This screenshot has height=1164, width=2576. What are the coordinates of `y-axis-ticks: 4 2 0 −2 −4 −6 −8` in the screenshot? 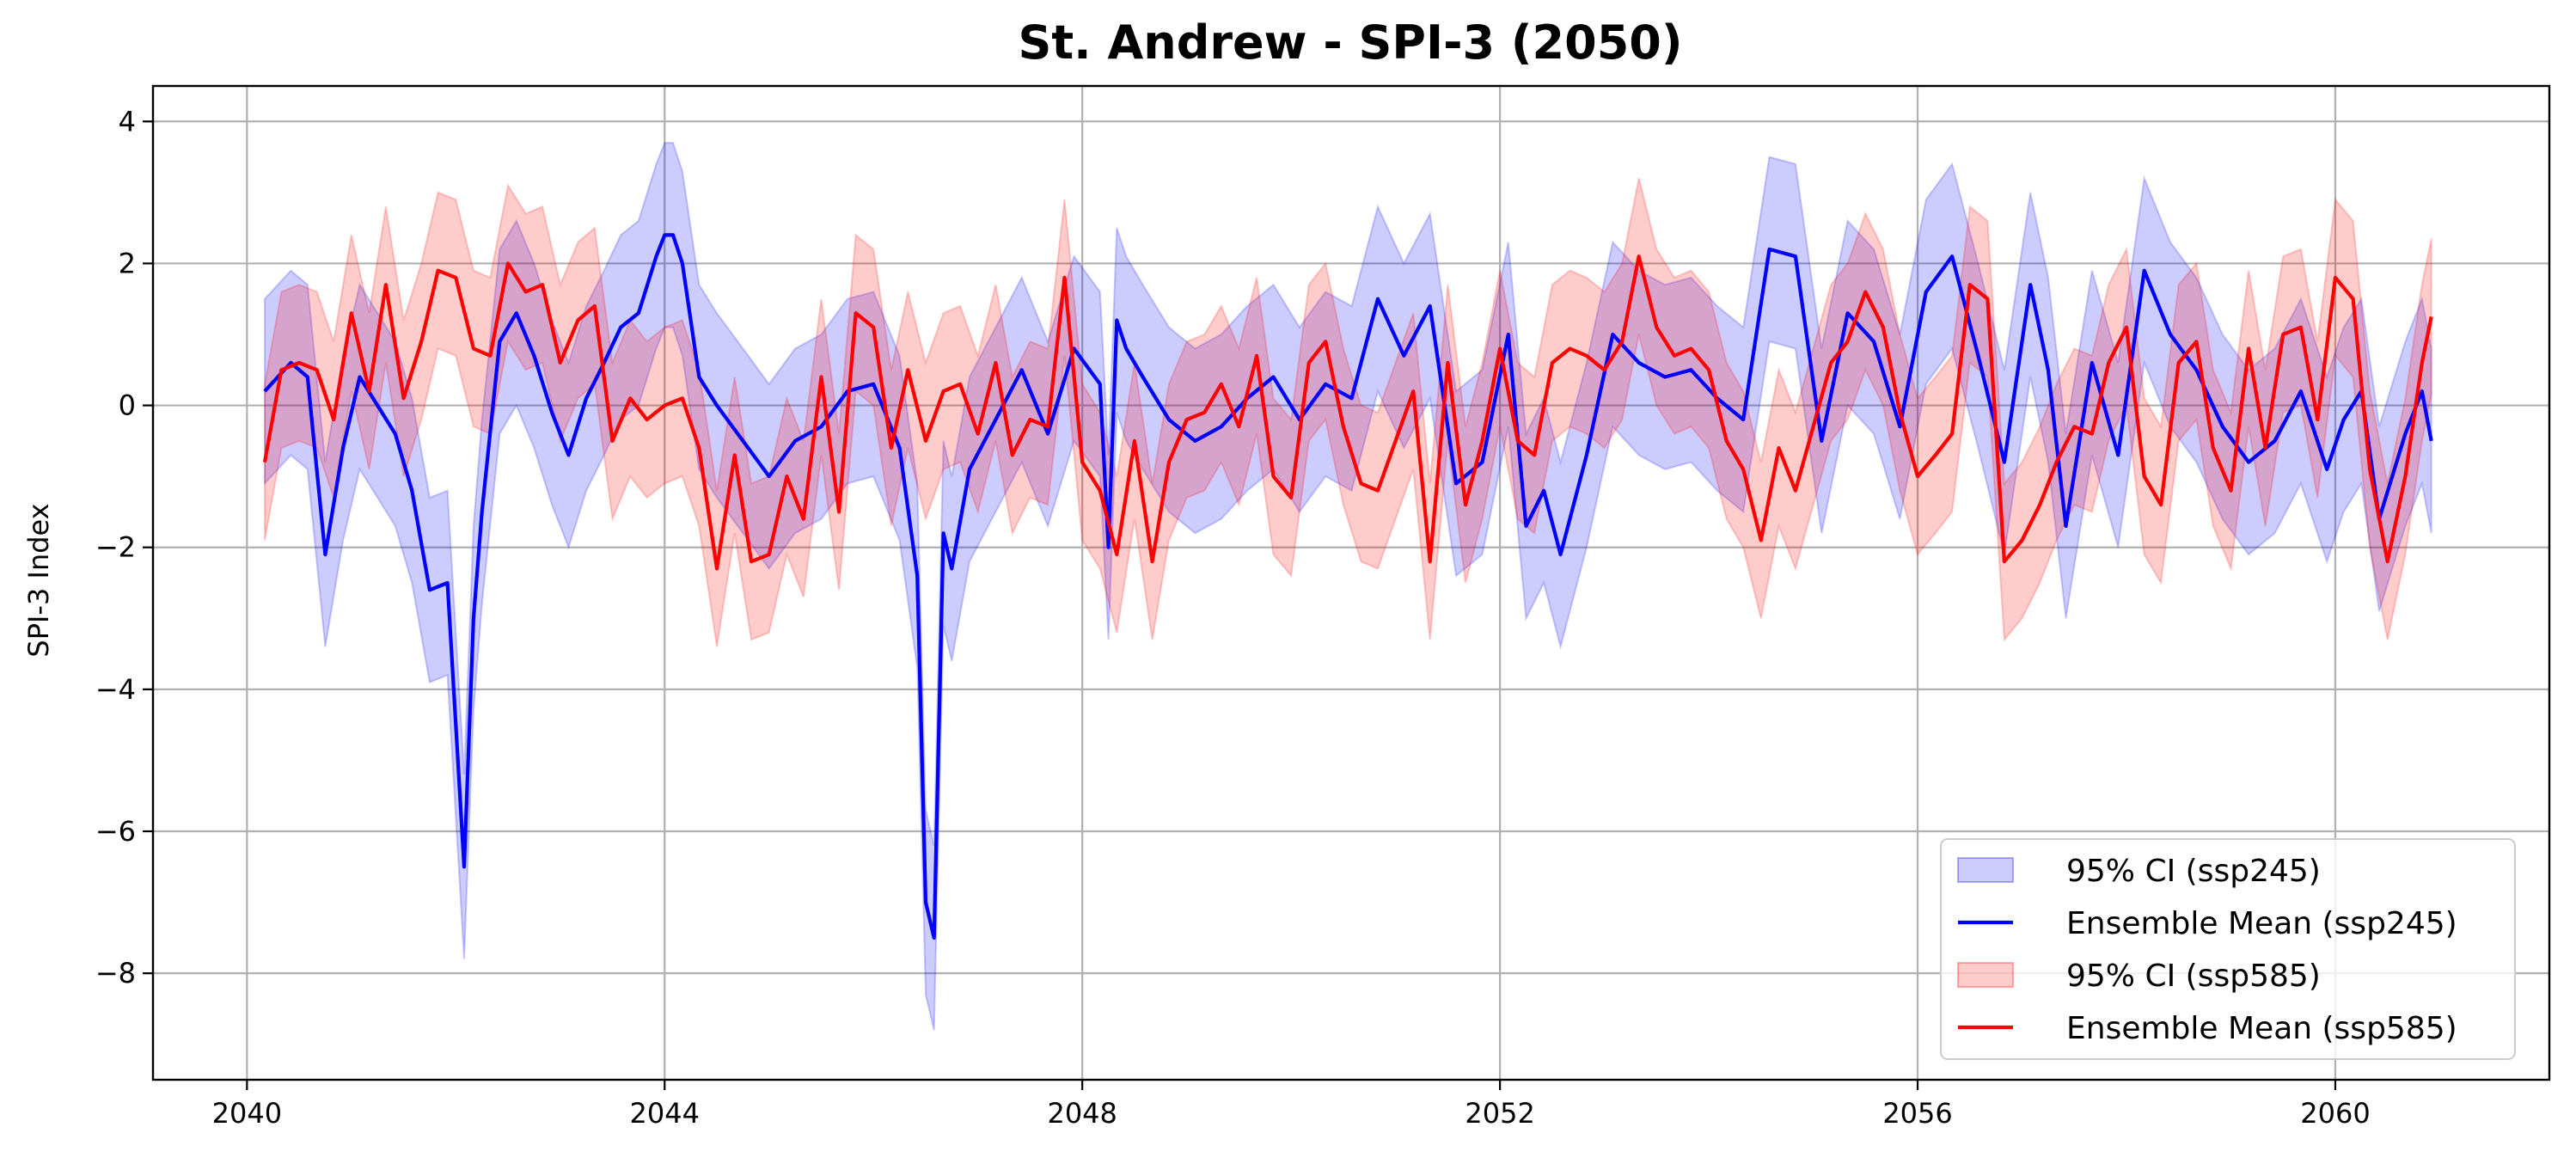 It's located at (124, 547).